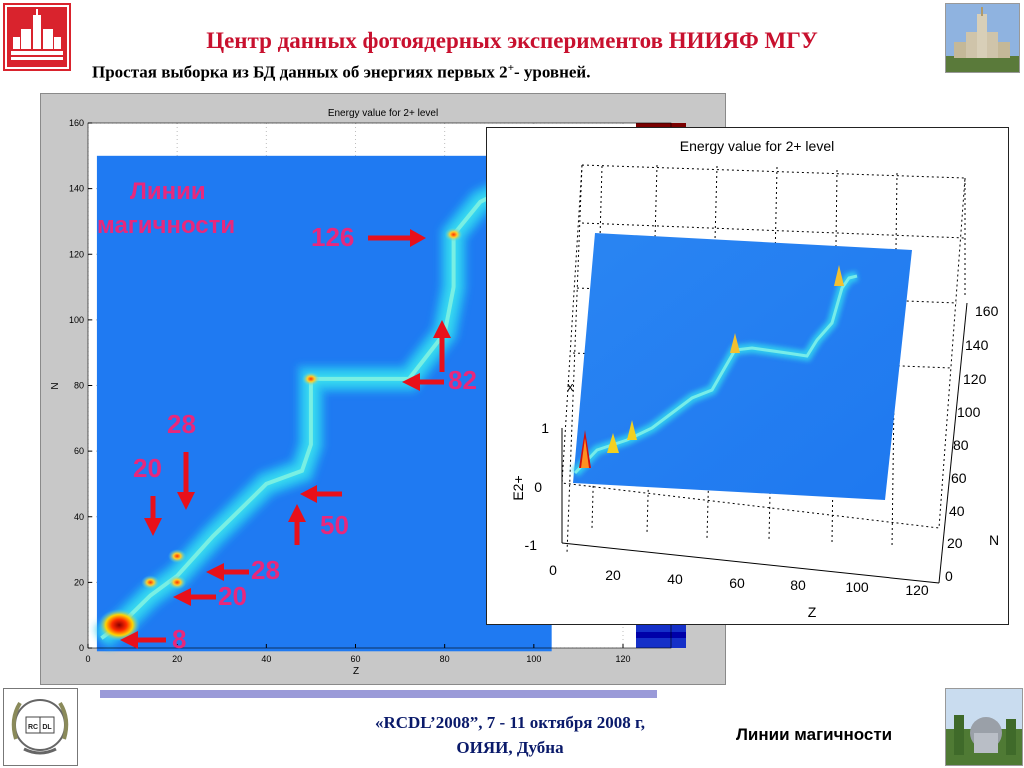 The width and height of the screenshot is (1024, 768). Describe the element at coordinates (982, 38) in the screenshot. I see `msu-building-photo` at that location.